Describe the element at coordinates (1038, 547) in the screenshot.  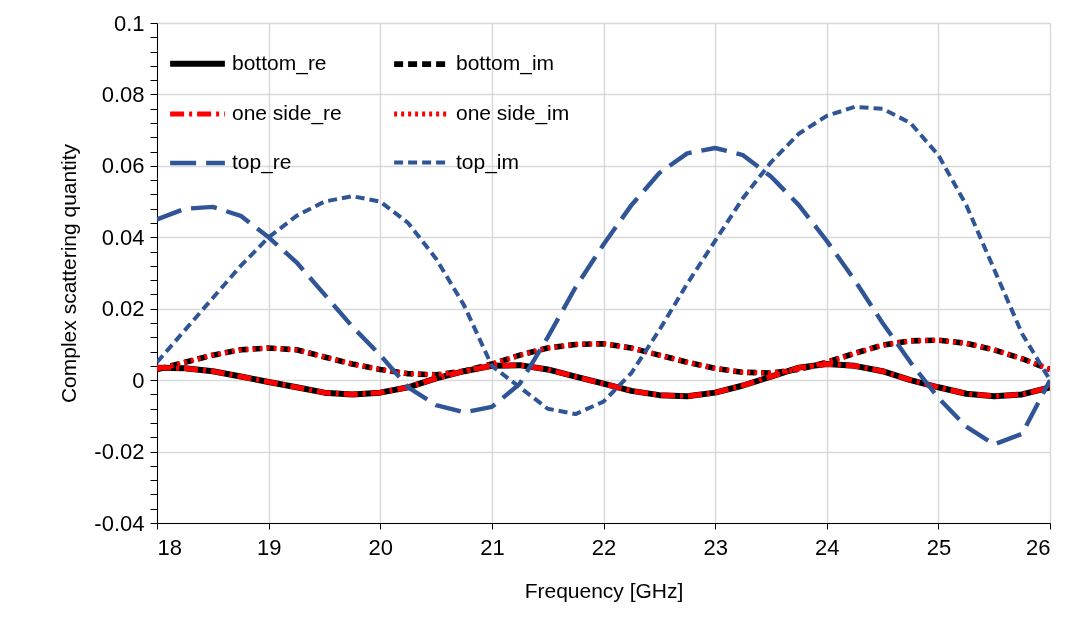
I see `x-tick-label: 26` at that location.